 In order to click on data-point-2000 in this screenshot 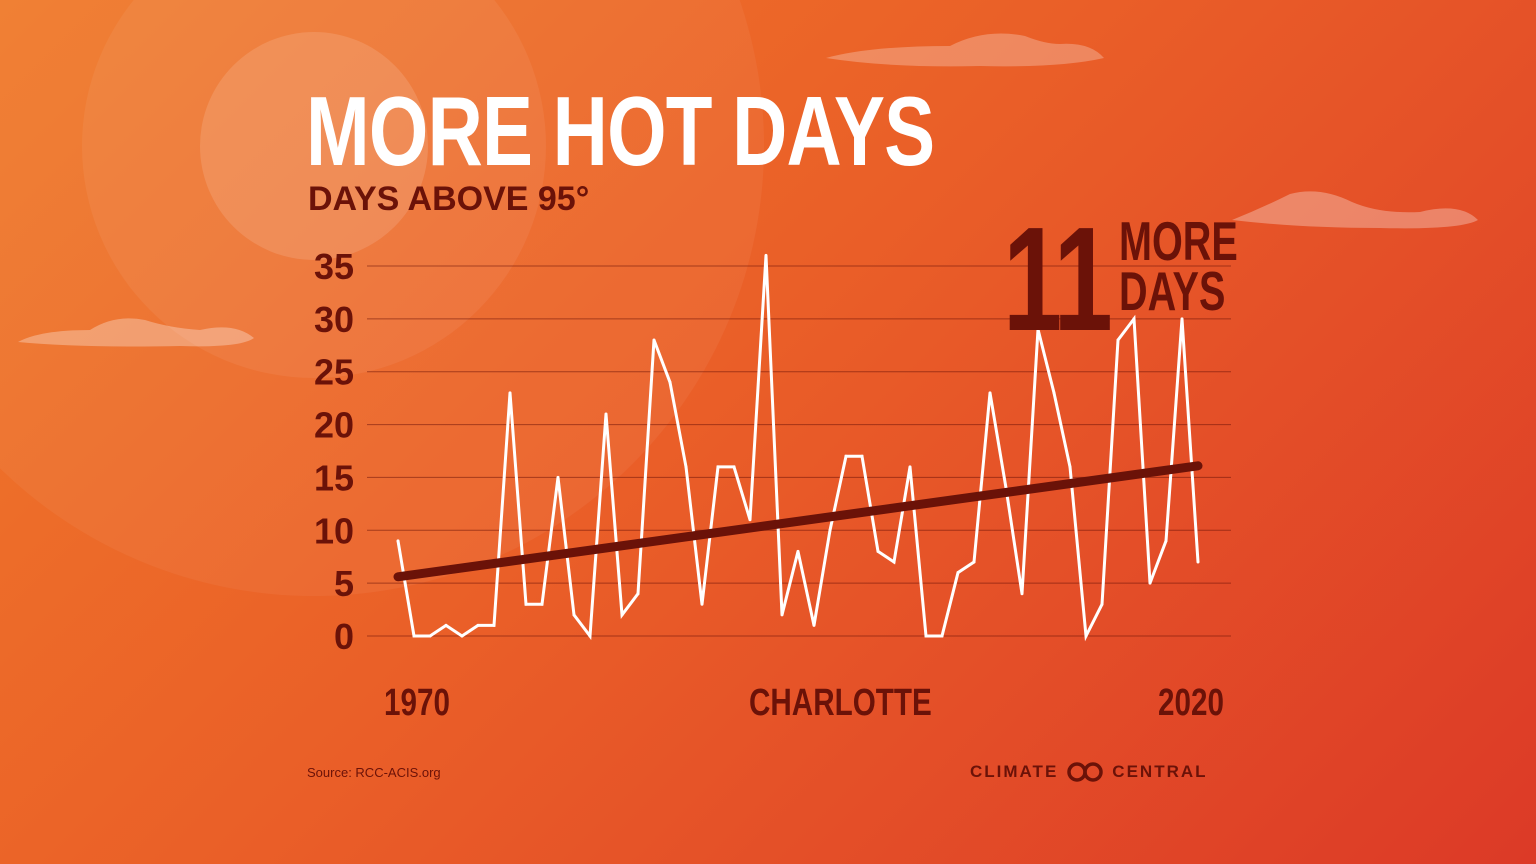, I will do `click(878, 551)`.